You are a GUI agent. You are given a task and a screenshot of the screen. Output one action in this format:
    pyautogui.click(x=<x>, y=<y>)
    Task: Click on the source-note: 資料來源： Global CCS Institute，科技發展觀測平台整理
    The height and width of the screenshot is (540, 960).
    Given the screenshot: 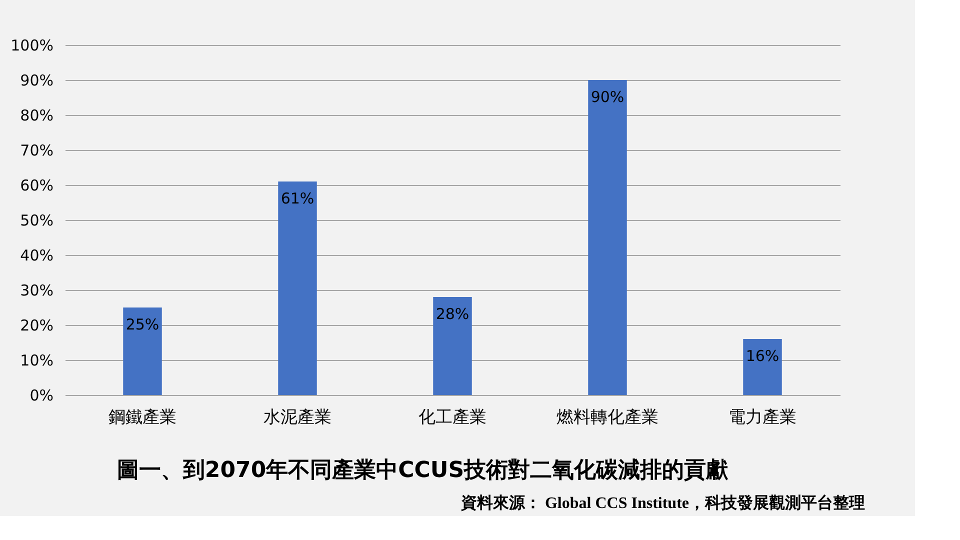 What is the action you would take?
    pyautogui.click(x=662, y=503)
    